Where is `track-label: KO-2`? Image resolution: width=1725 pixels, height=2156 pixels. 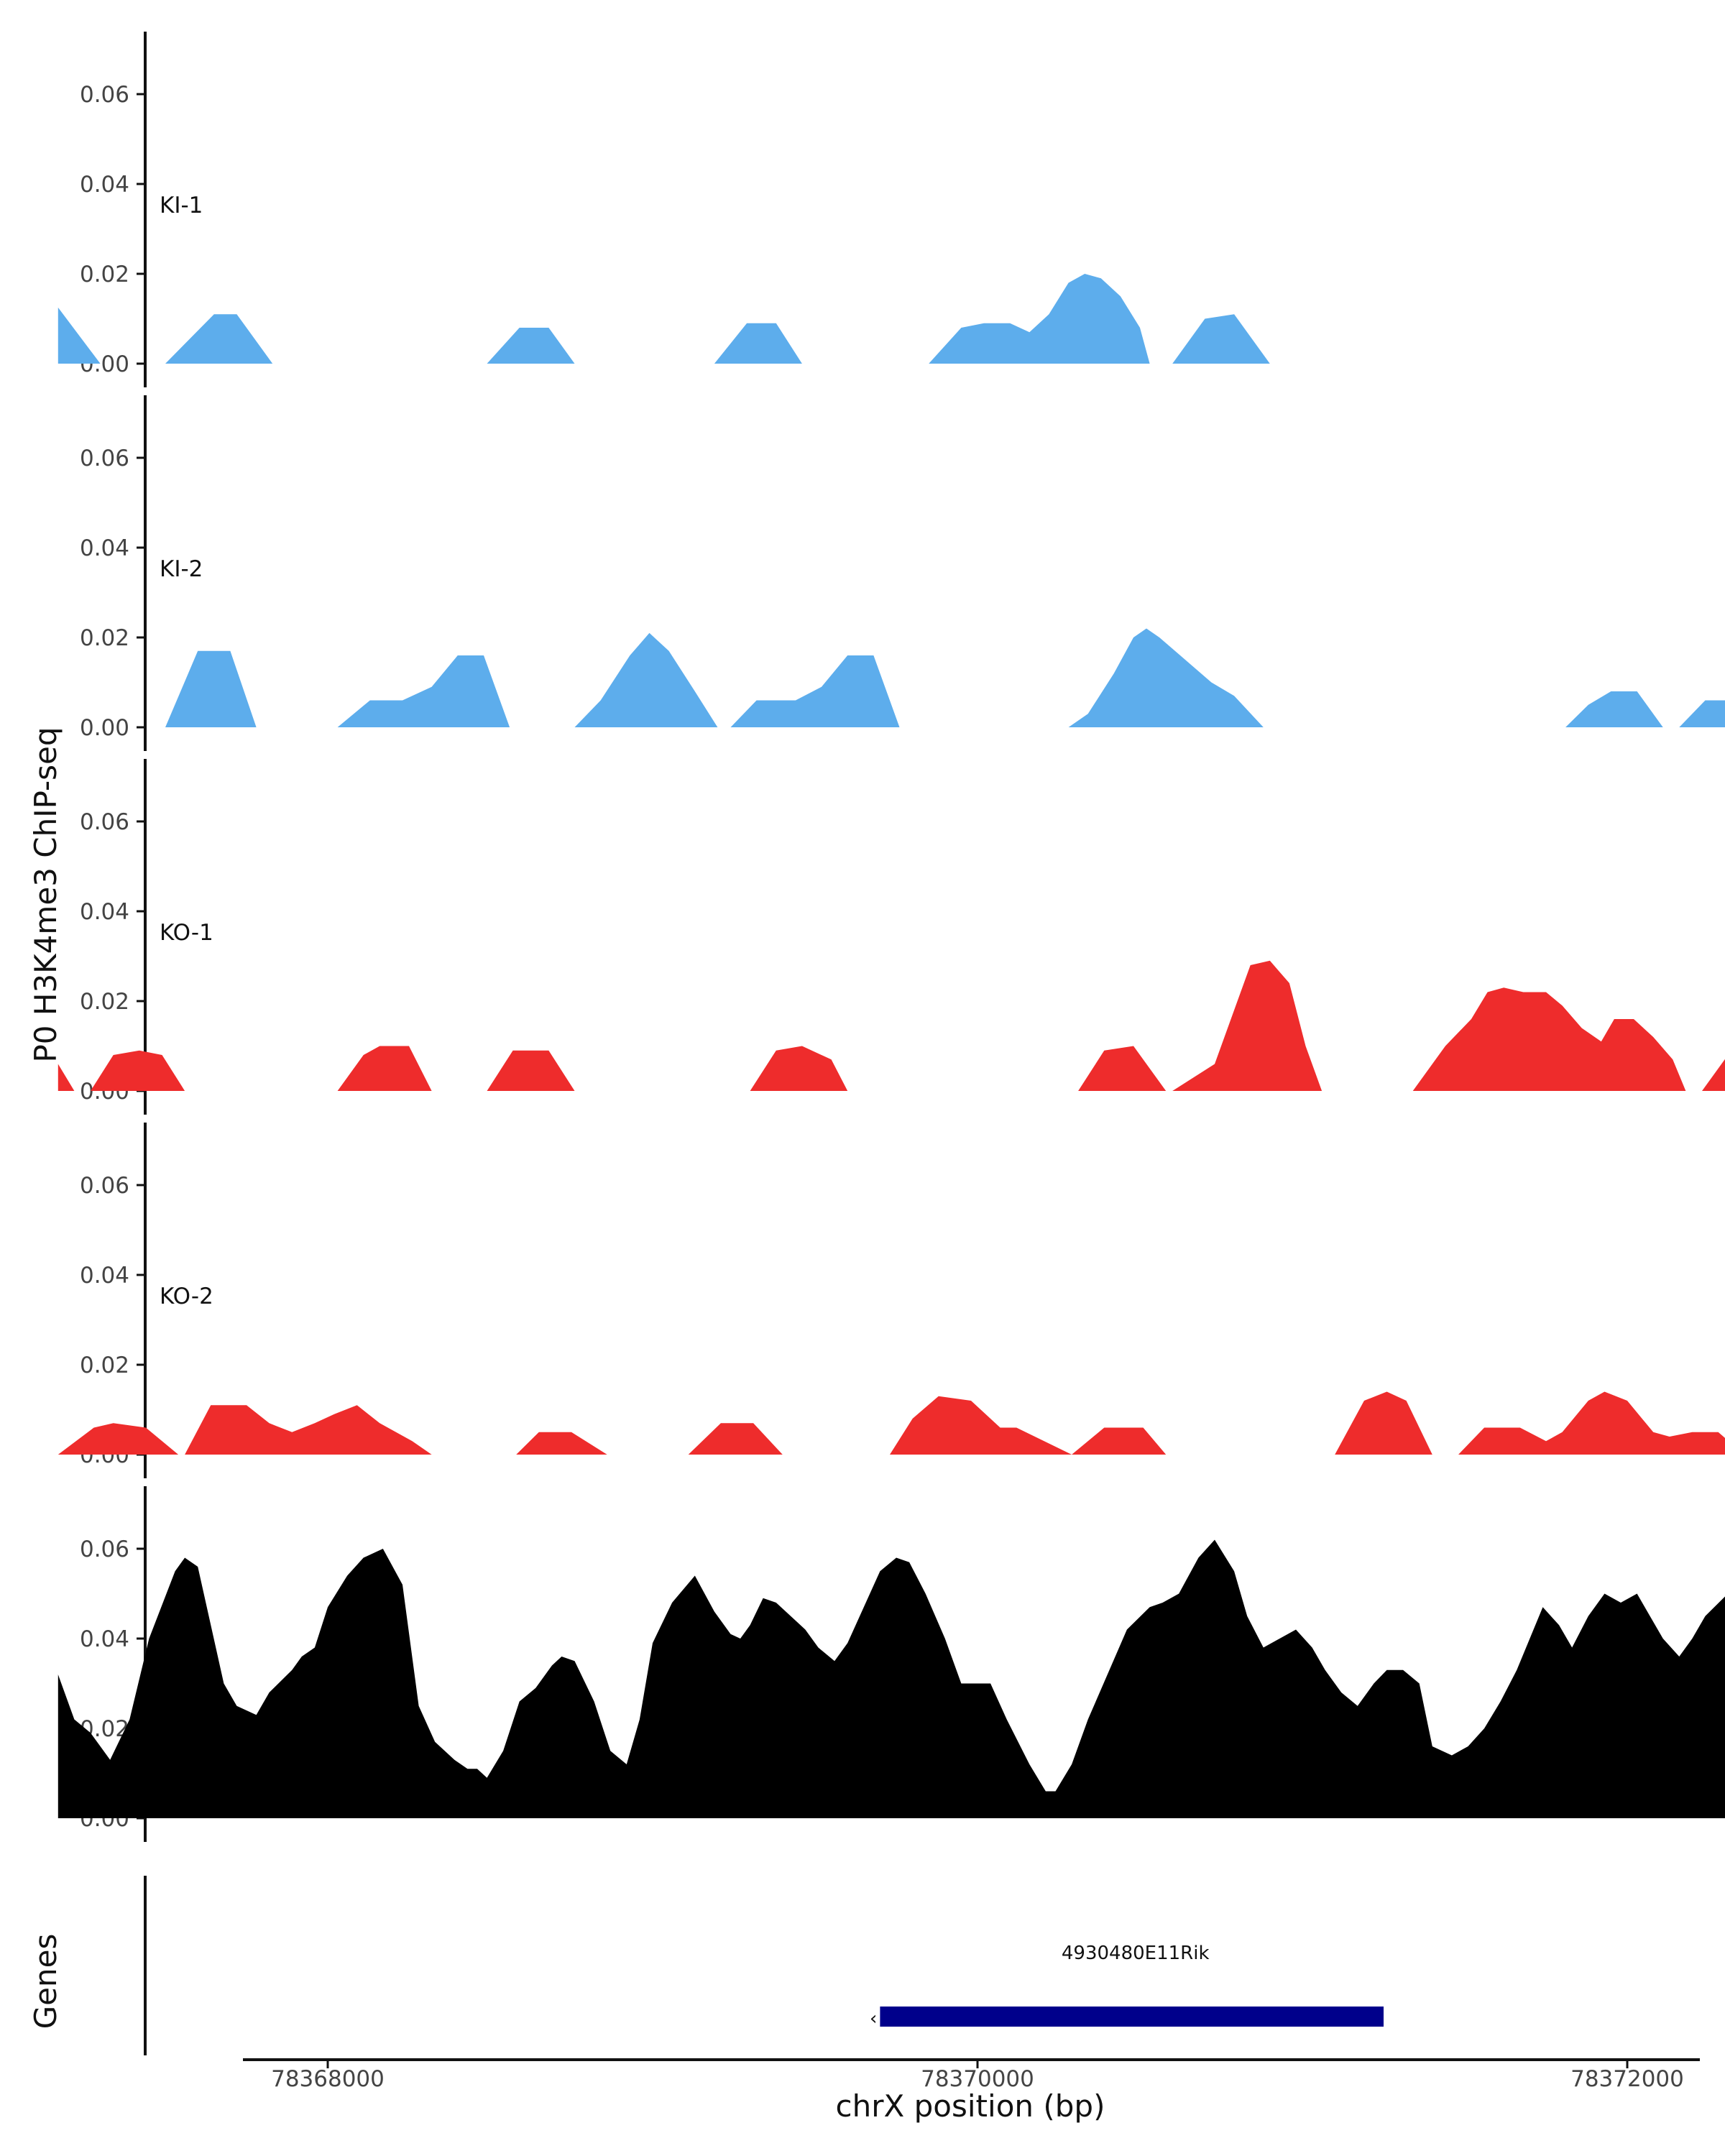
track-label: KO-2 is located at coordinates (186, 1296).